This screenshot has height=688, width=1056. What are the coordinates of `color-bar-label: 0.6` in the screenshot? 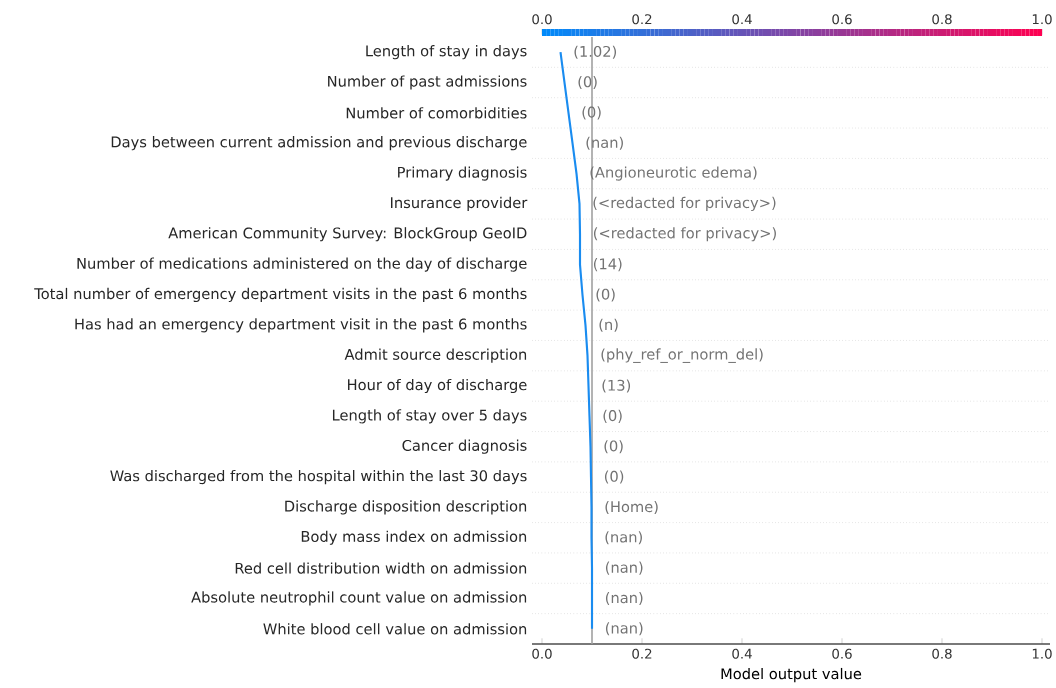 It's located at (842, 19).